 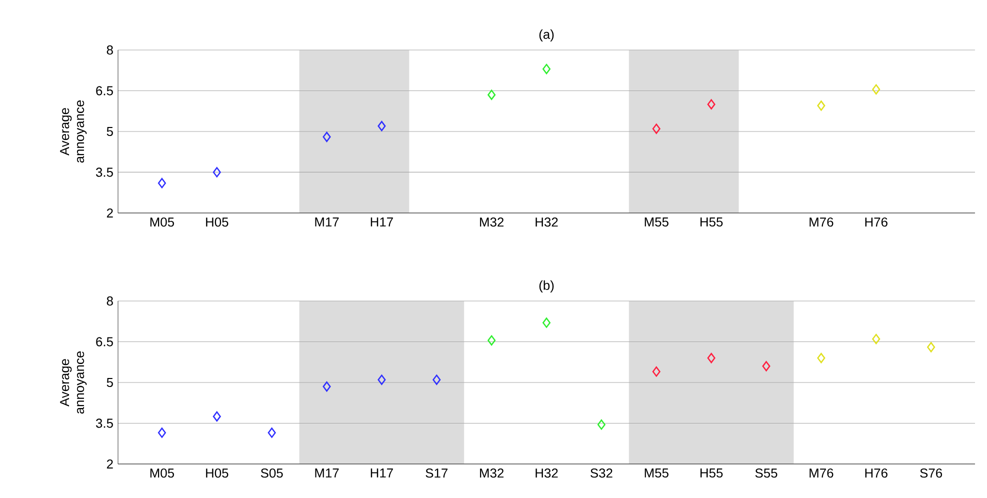 What do you see at coordinates (271, 473) in the screenshot?
I see `x-tick-label: S05` at bounding box center [271, 473].